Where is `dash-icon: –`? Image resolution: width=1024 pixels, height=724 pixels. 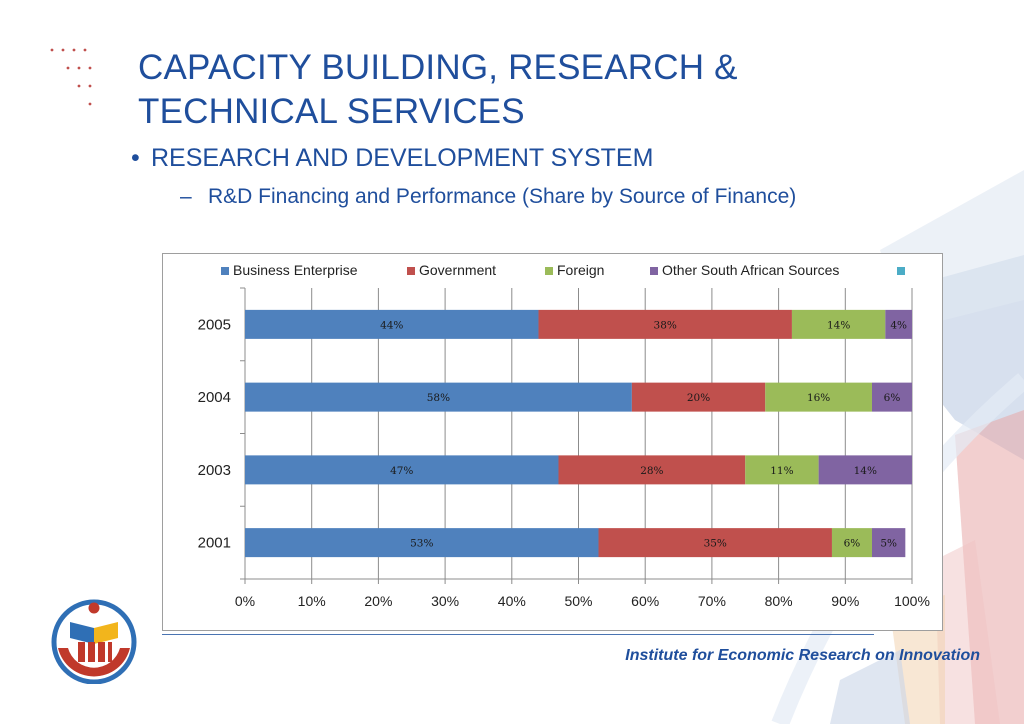
dash-icon: – is located at coordinates (186, 196).